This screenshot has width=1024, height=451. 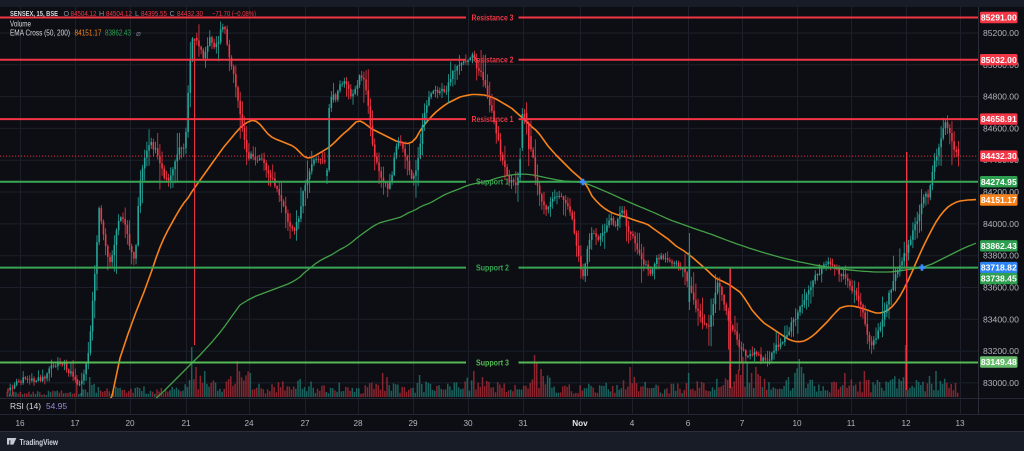 What do you see at coordinates (20, 423) in the screenshot?
I see `svg-text: 16` at bounding box center [20, 423].